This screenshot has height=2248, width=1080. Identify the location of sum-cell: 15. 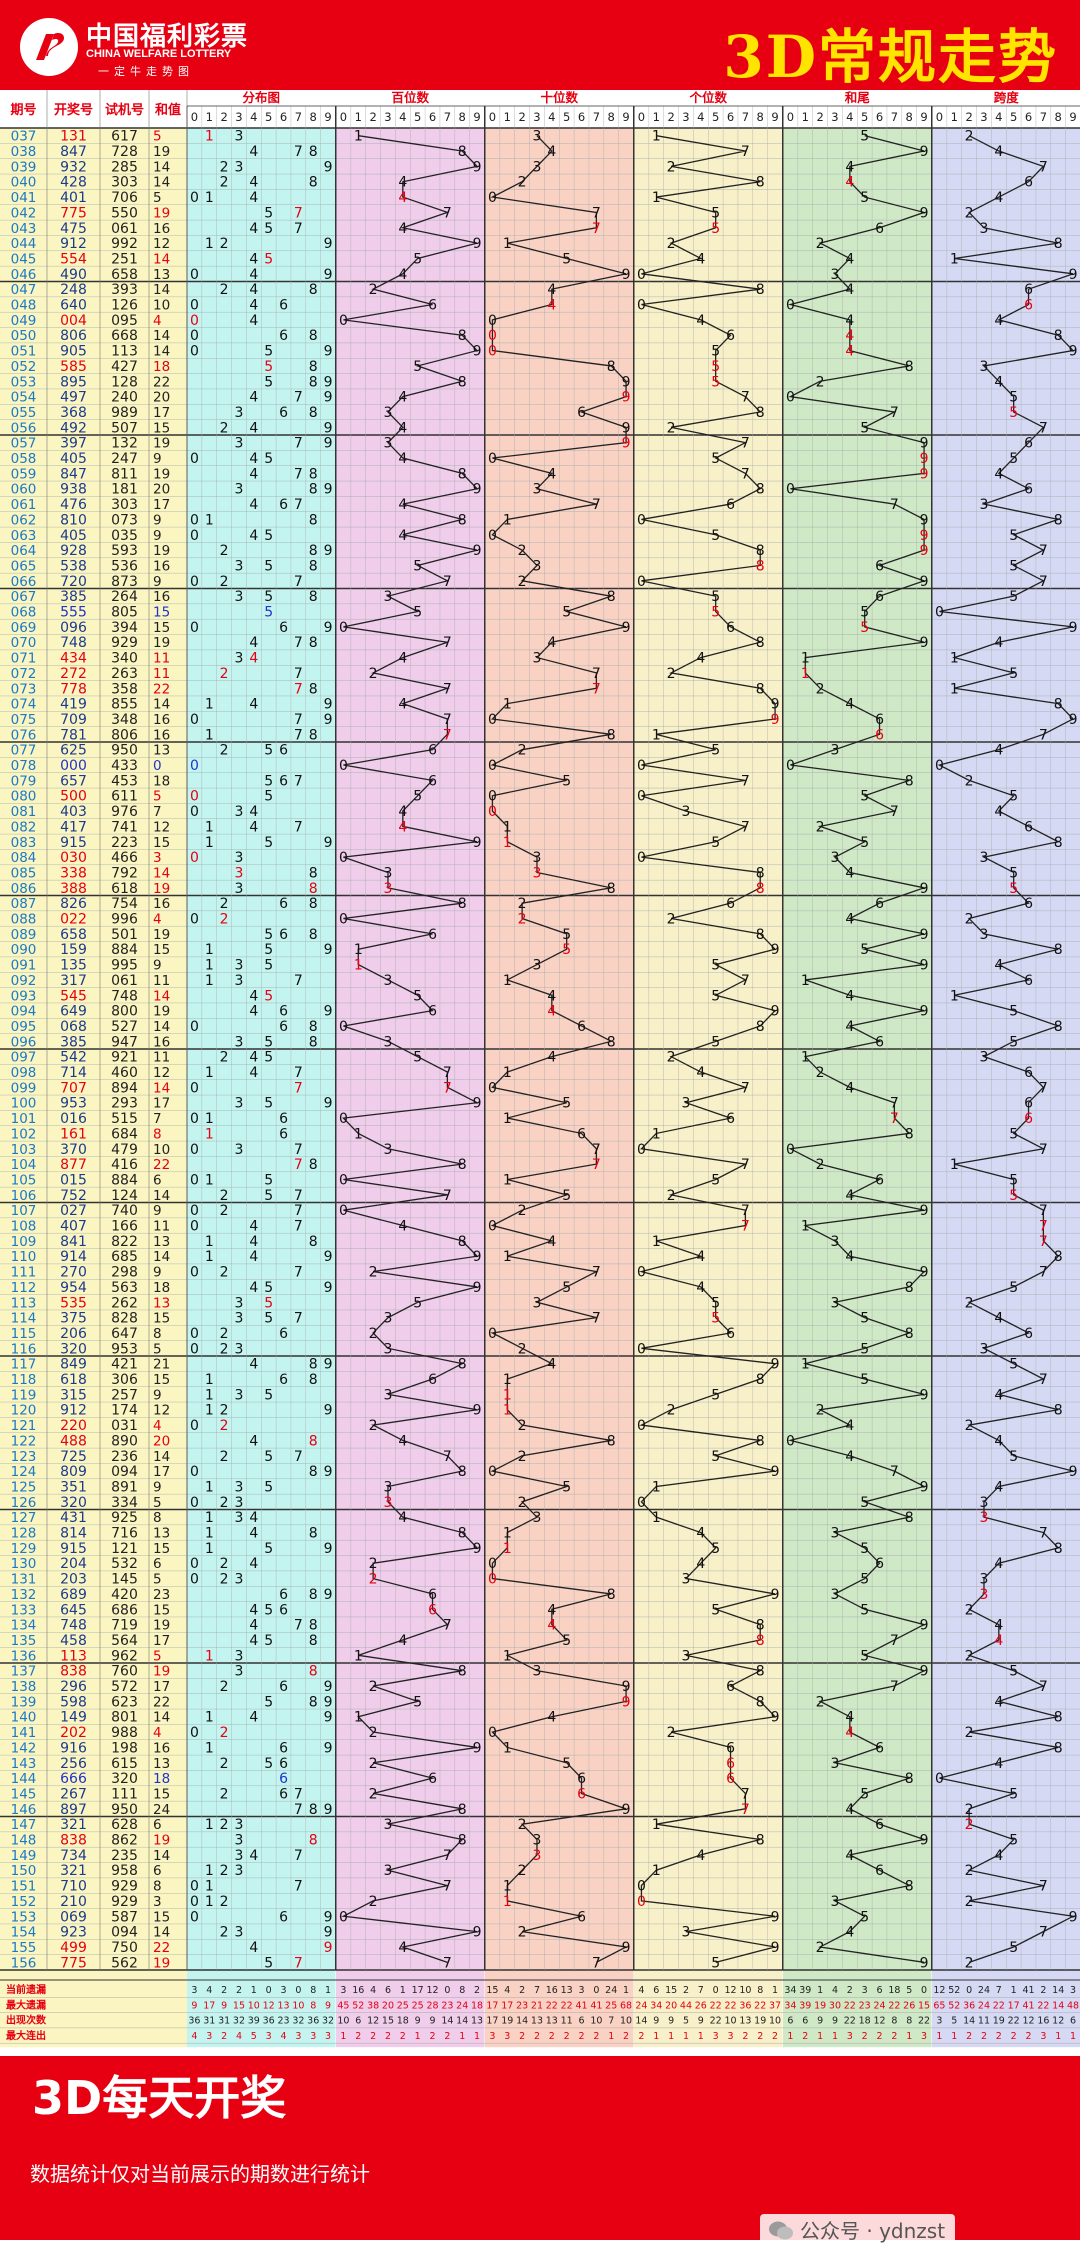
(161, 1610).